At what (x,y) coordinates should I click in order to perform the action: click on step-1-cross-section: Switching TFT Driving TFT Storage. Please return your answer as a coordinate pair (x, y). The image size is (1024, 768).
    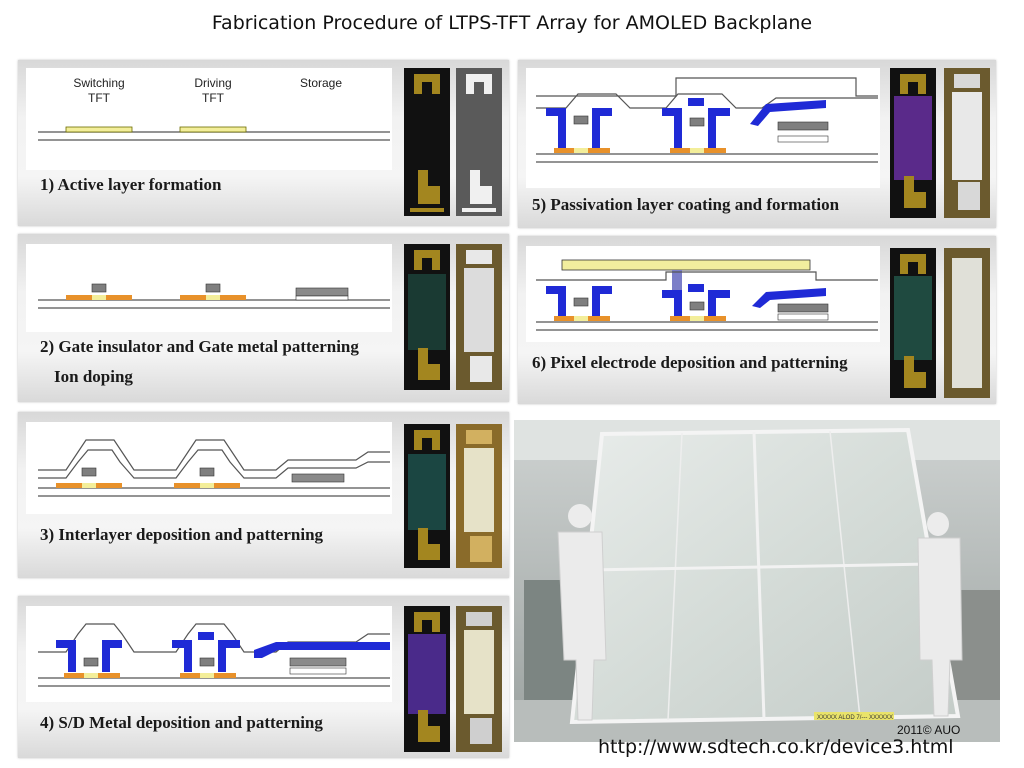
    Looking at the image, I should click on (209, 119).